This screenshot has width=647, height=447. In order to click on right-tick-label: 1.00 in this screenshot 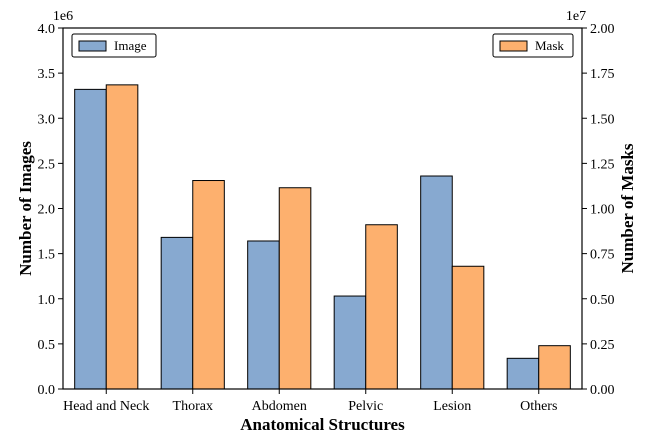, I will do `click(602, 210)`.